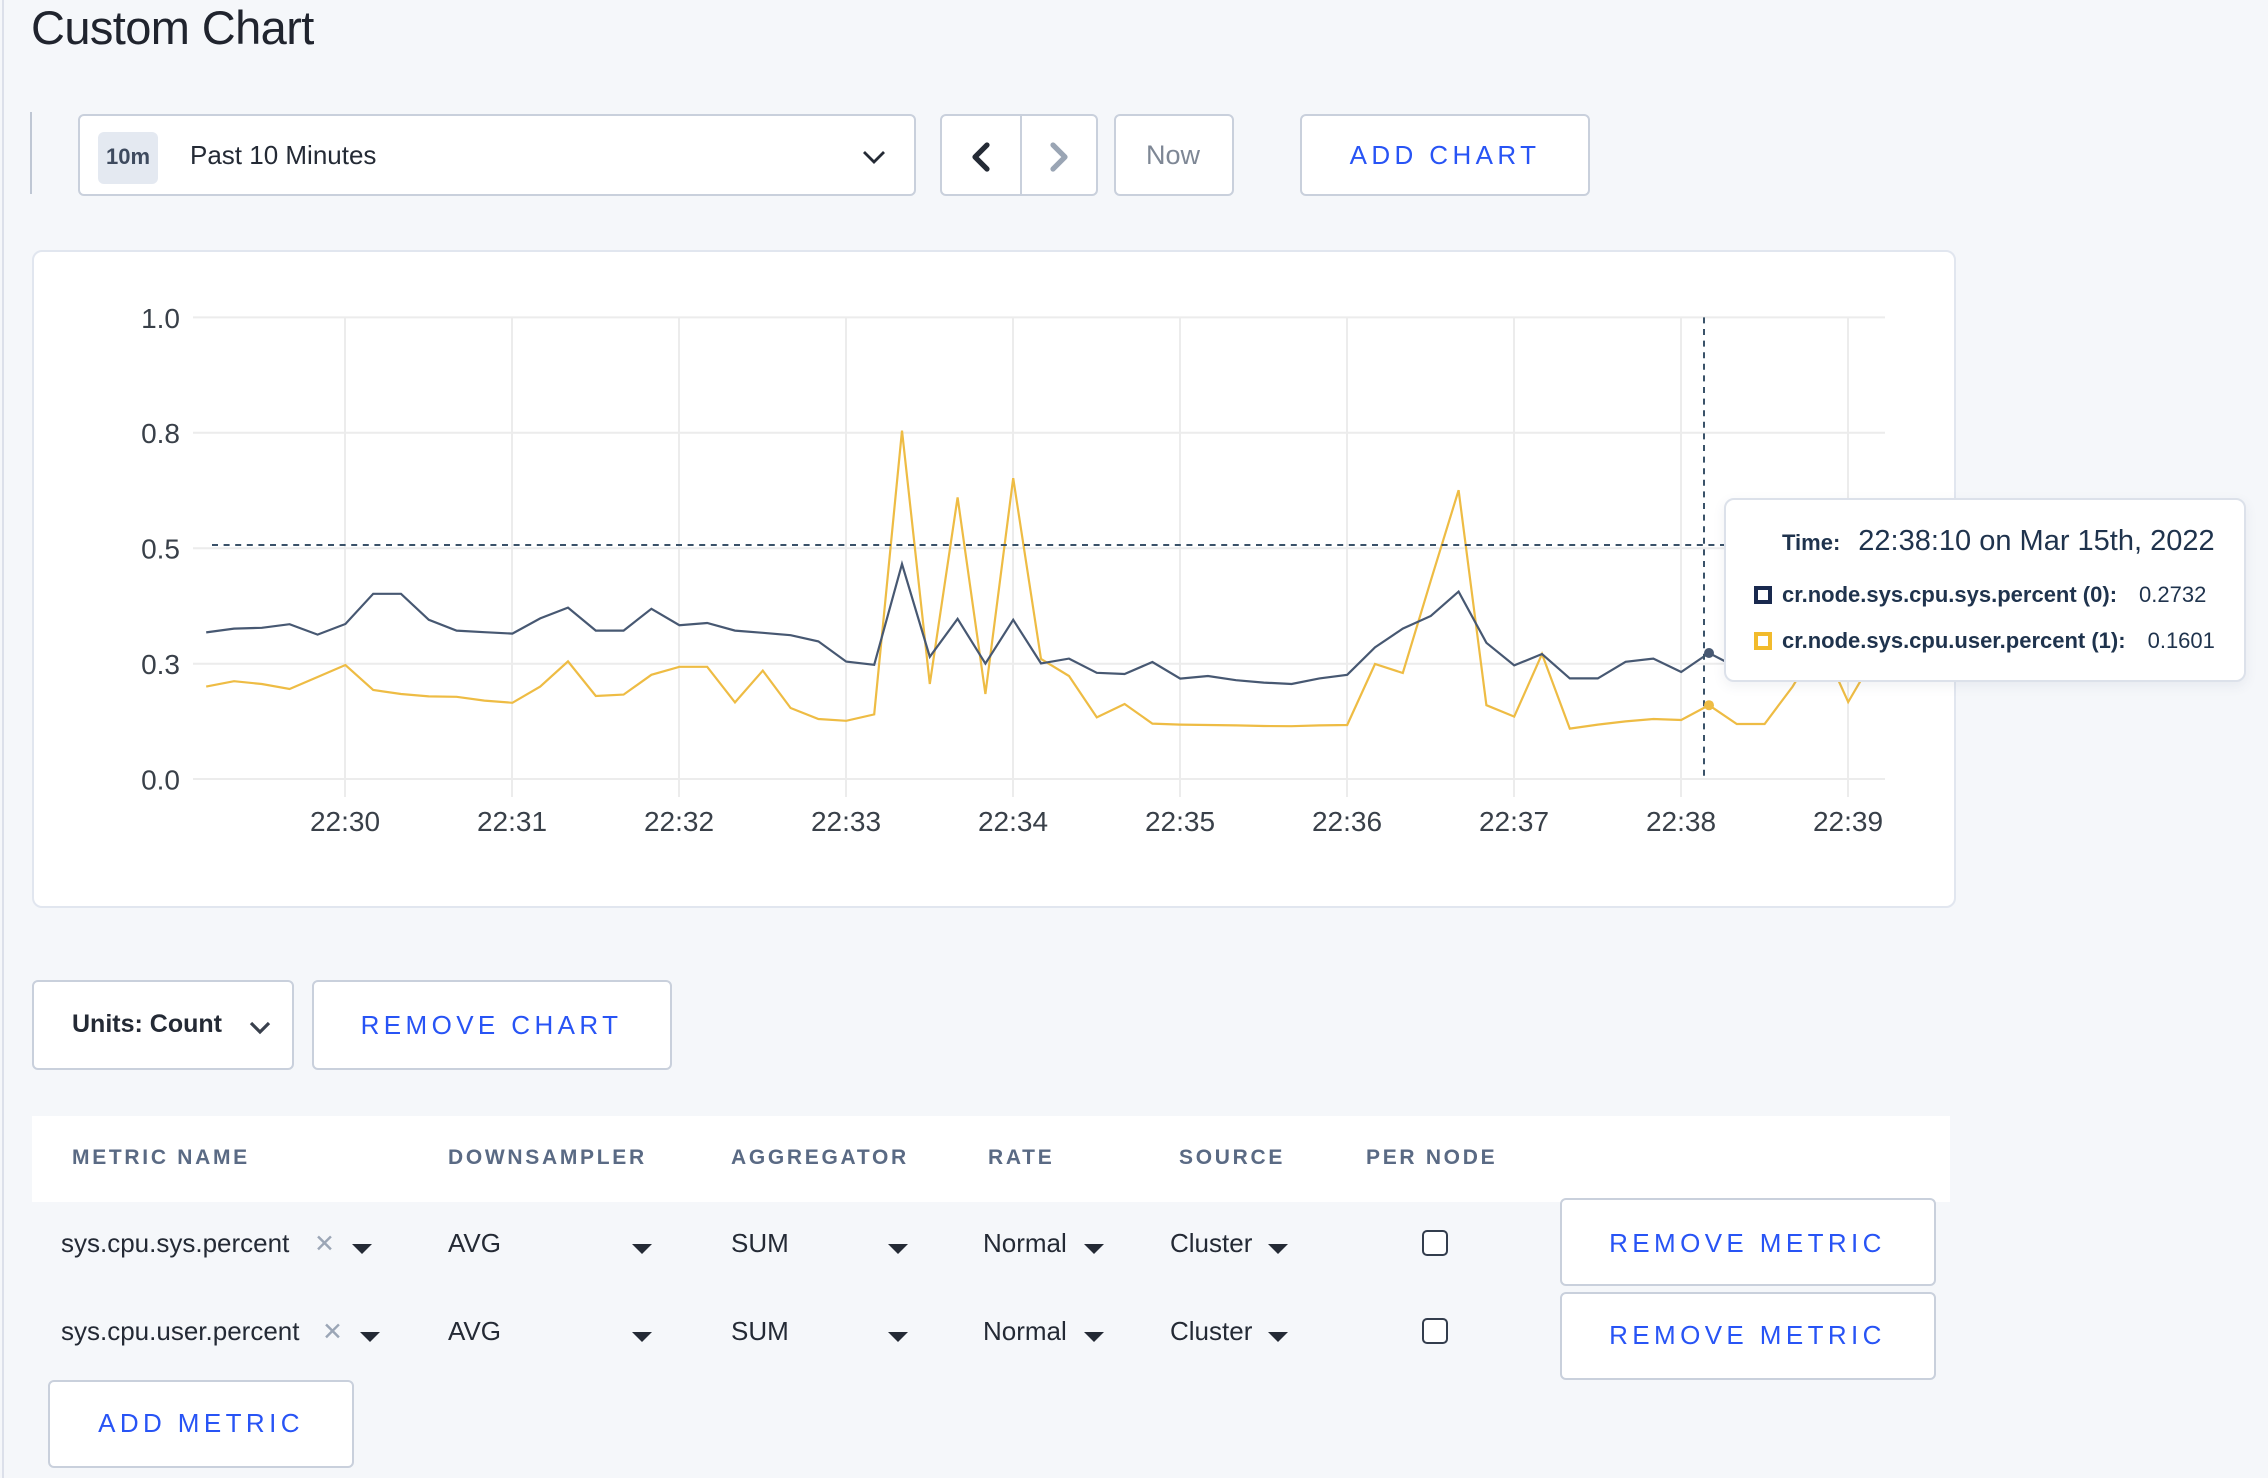 The height and width of the screenshot is (1478, 2268). Describe the element at coordinates (1681, 821) in the screenshot. I see `svg-text: 22:38` at that location.